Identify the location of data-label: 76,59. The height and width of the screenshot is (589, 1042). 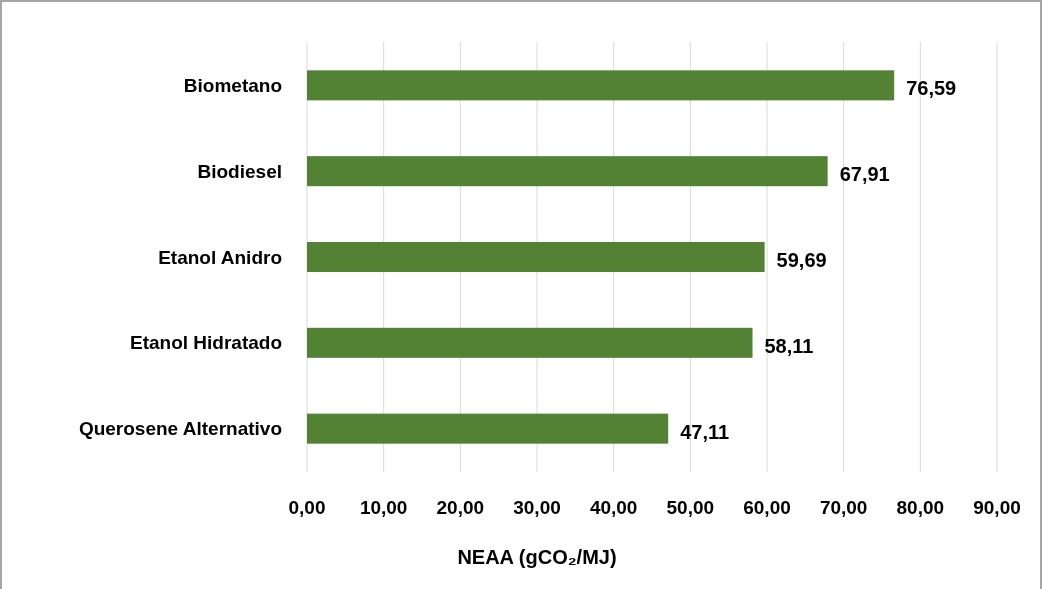
(931, 88).